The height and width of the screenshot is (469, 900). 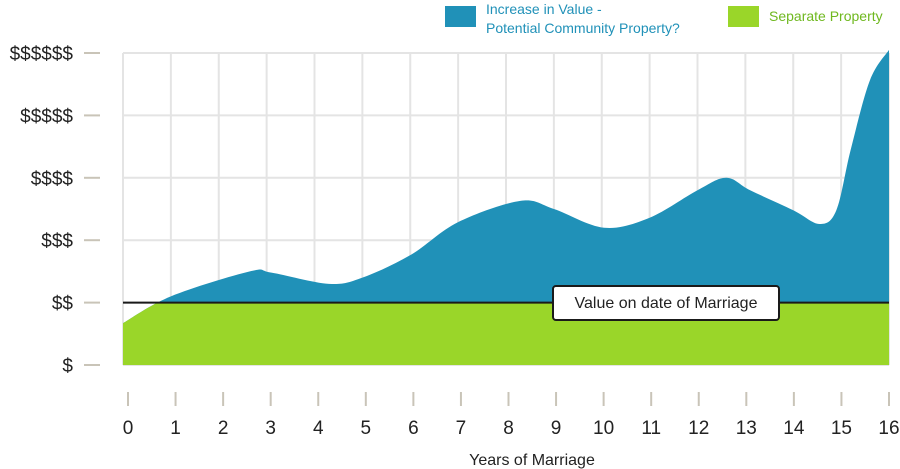 What do you see at coordinates (460, 16) in the screenshot?
I see `legend-swatch-increase` at bounding box center [460, 16].